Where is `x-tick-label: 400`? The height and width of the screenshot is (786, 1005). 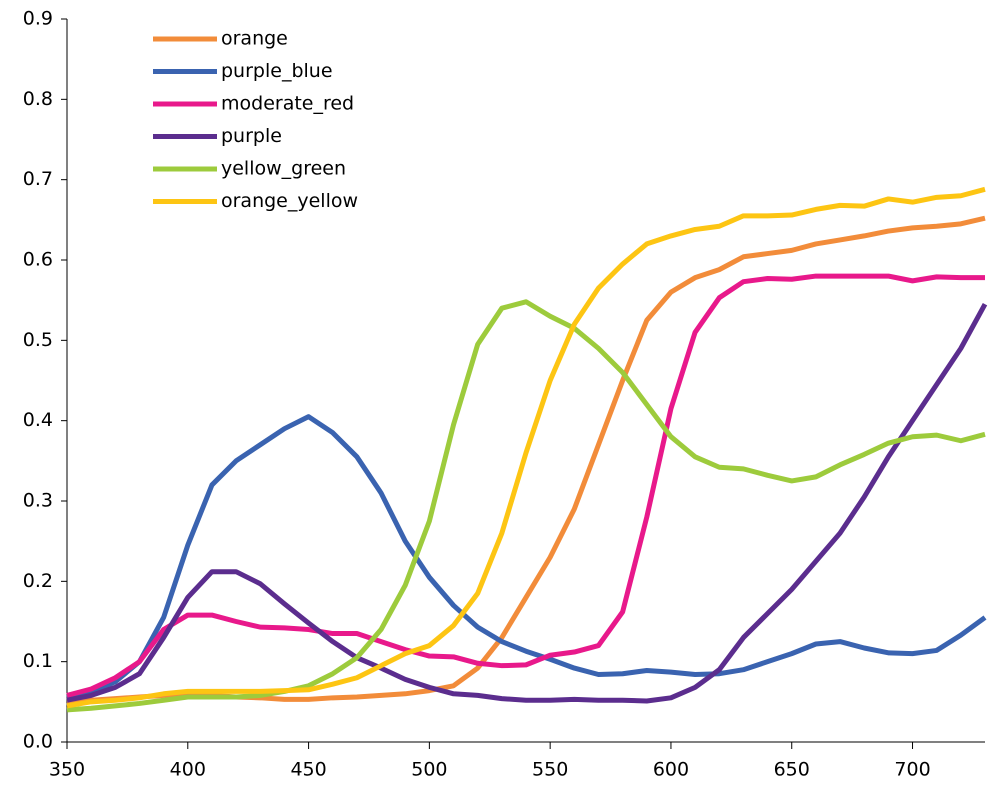
x-tick-label: 400 is located at coordinates (188, 770).